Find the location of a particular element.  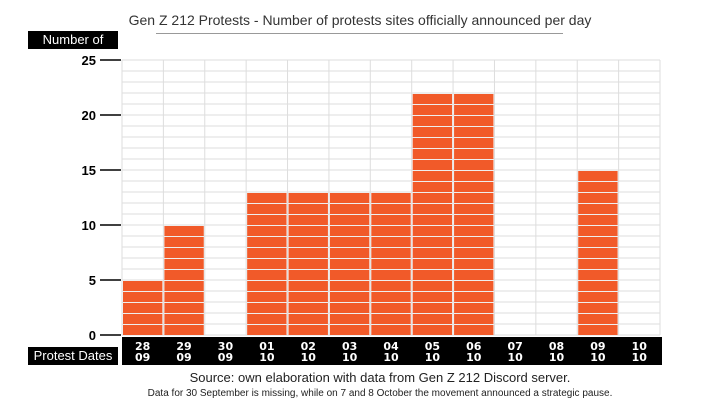

x-tick-label: 06 is located at coordinates (474, 346).